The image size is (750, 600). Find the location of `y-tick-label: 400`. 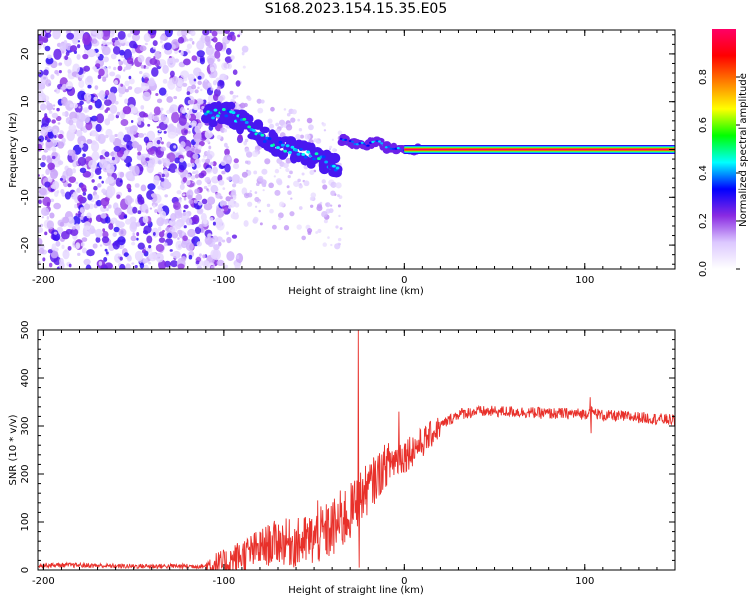

y-tick-label: 400 is located at coordinates (25, 377).